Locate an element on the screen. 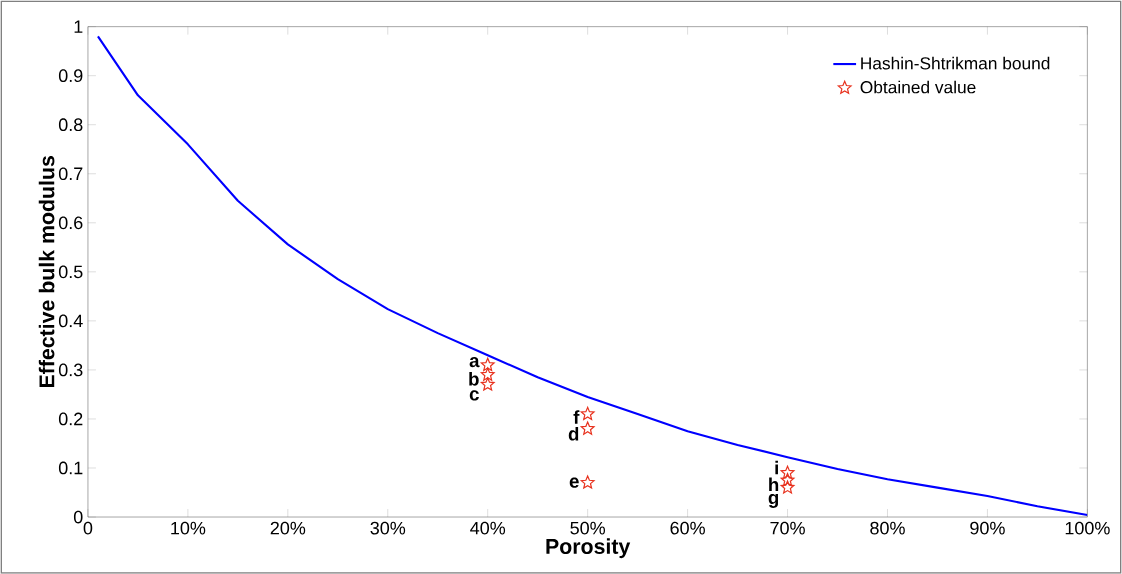 The width and height of the screenshot is (1122, 574). y-tick-label: 0.7 is located at coordinates (70, 173).